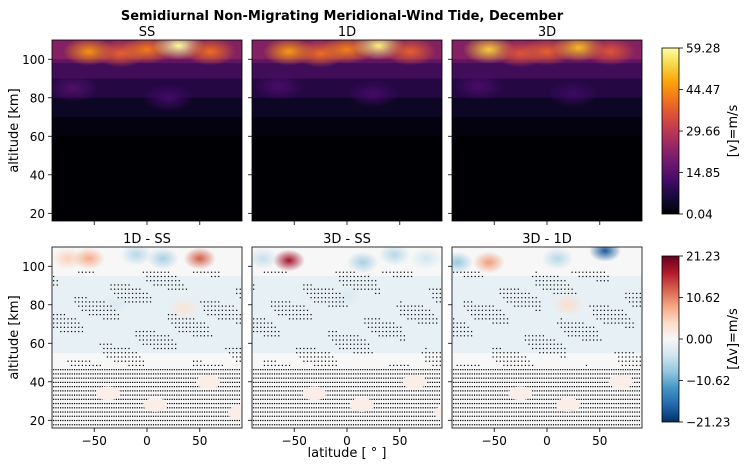  Describe the element at coordinates (670, 339) in the screenshot. I see `colorbar-rdbu-bar` at that location.